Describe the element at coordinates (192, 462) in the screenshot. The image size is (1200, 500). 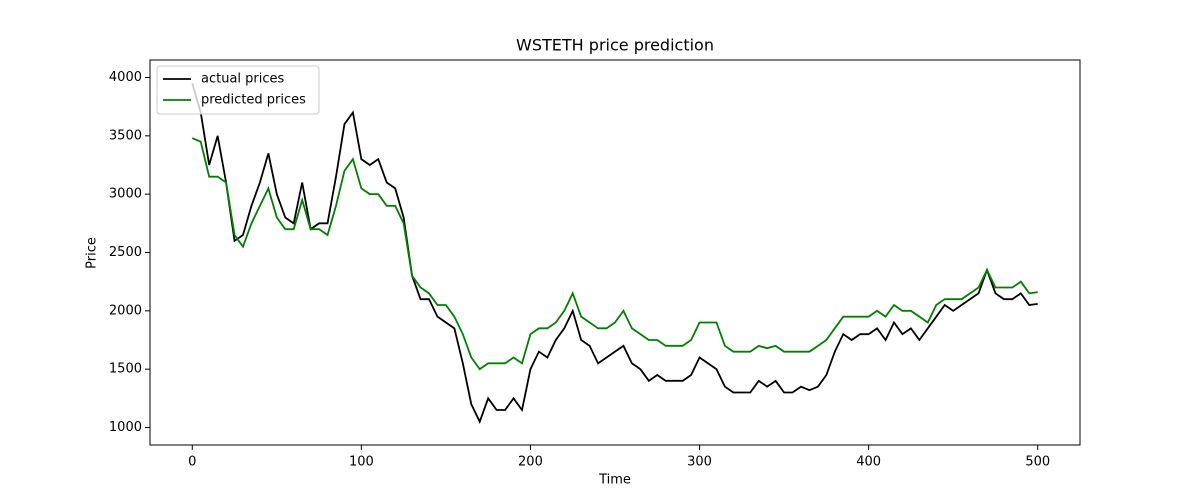
I see `x-tick-label: 0` at that location.